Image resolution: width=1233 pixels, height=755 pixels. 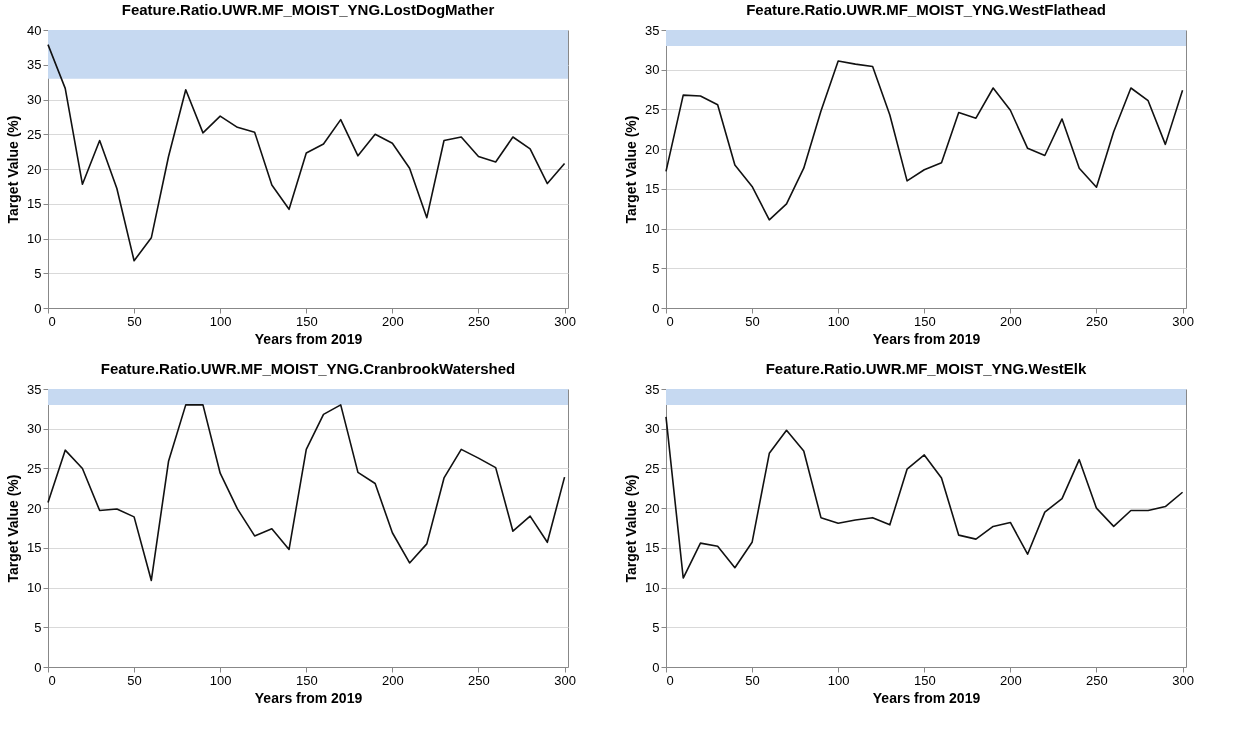 I want to click on y-tick-label: 40, so click(x=34, y=30).